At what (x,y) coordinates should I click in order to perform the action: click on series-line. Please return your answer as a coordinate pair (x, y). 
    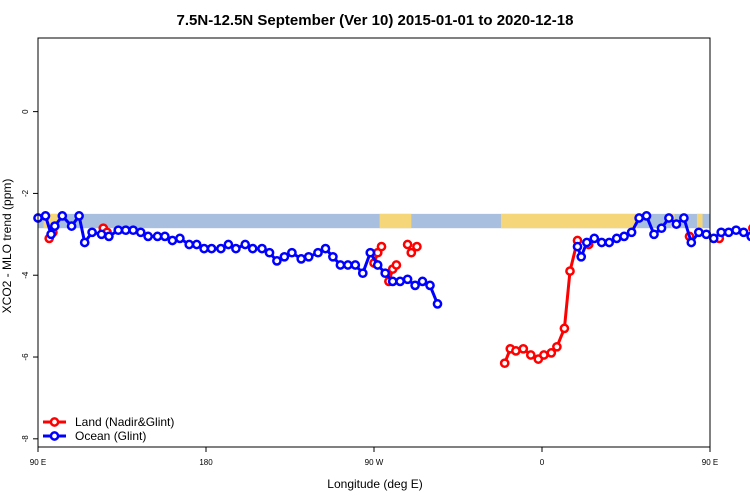
    Looking at the image, I should click on (541, 302).